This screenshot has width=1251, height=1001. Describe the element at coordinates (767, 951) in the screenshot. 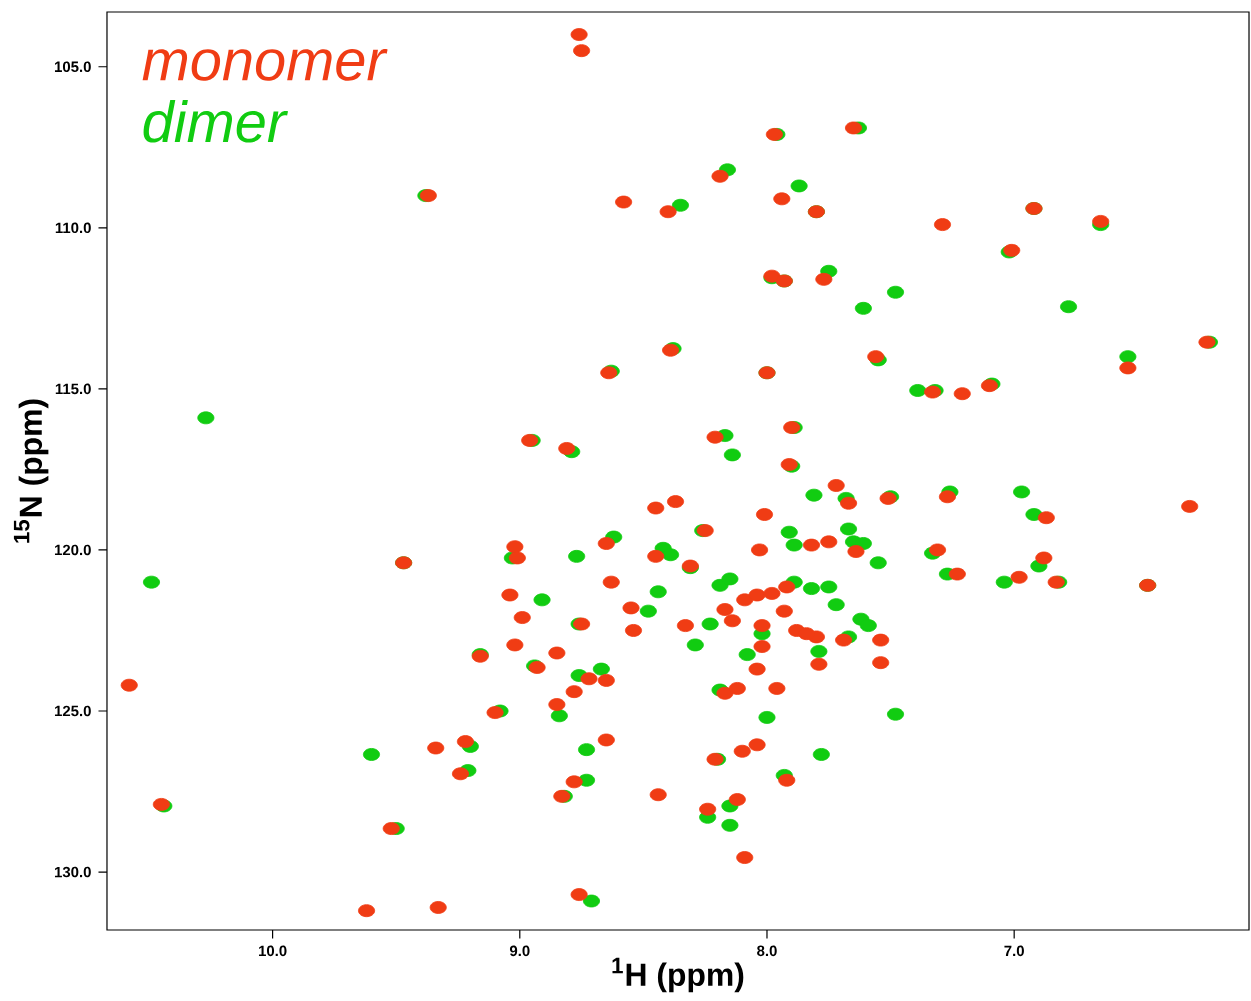

I see `x-tick-label: 8.0` at that location.